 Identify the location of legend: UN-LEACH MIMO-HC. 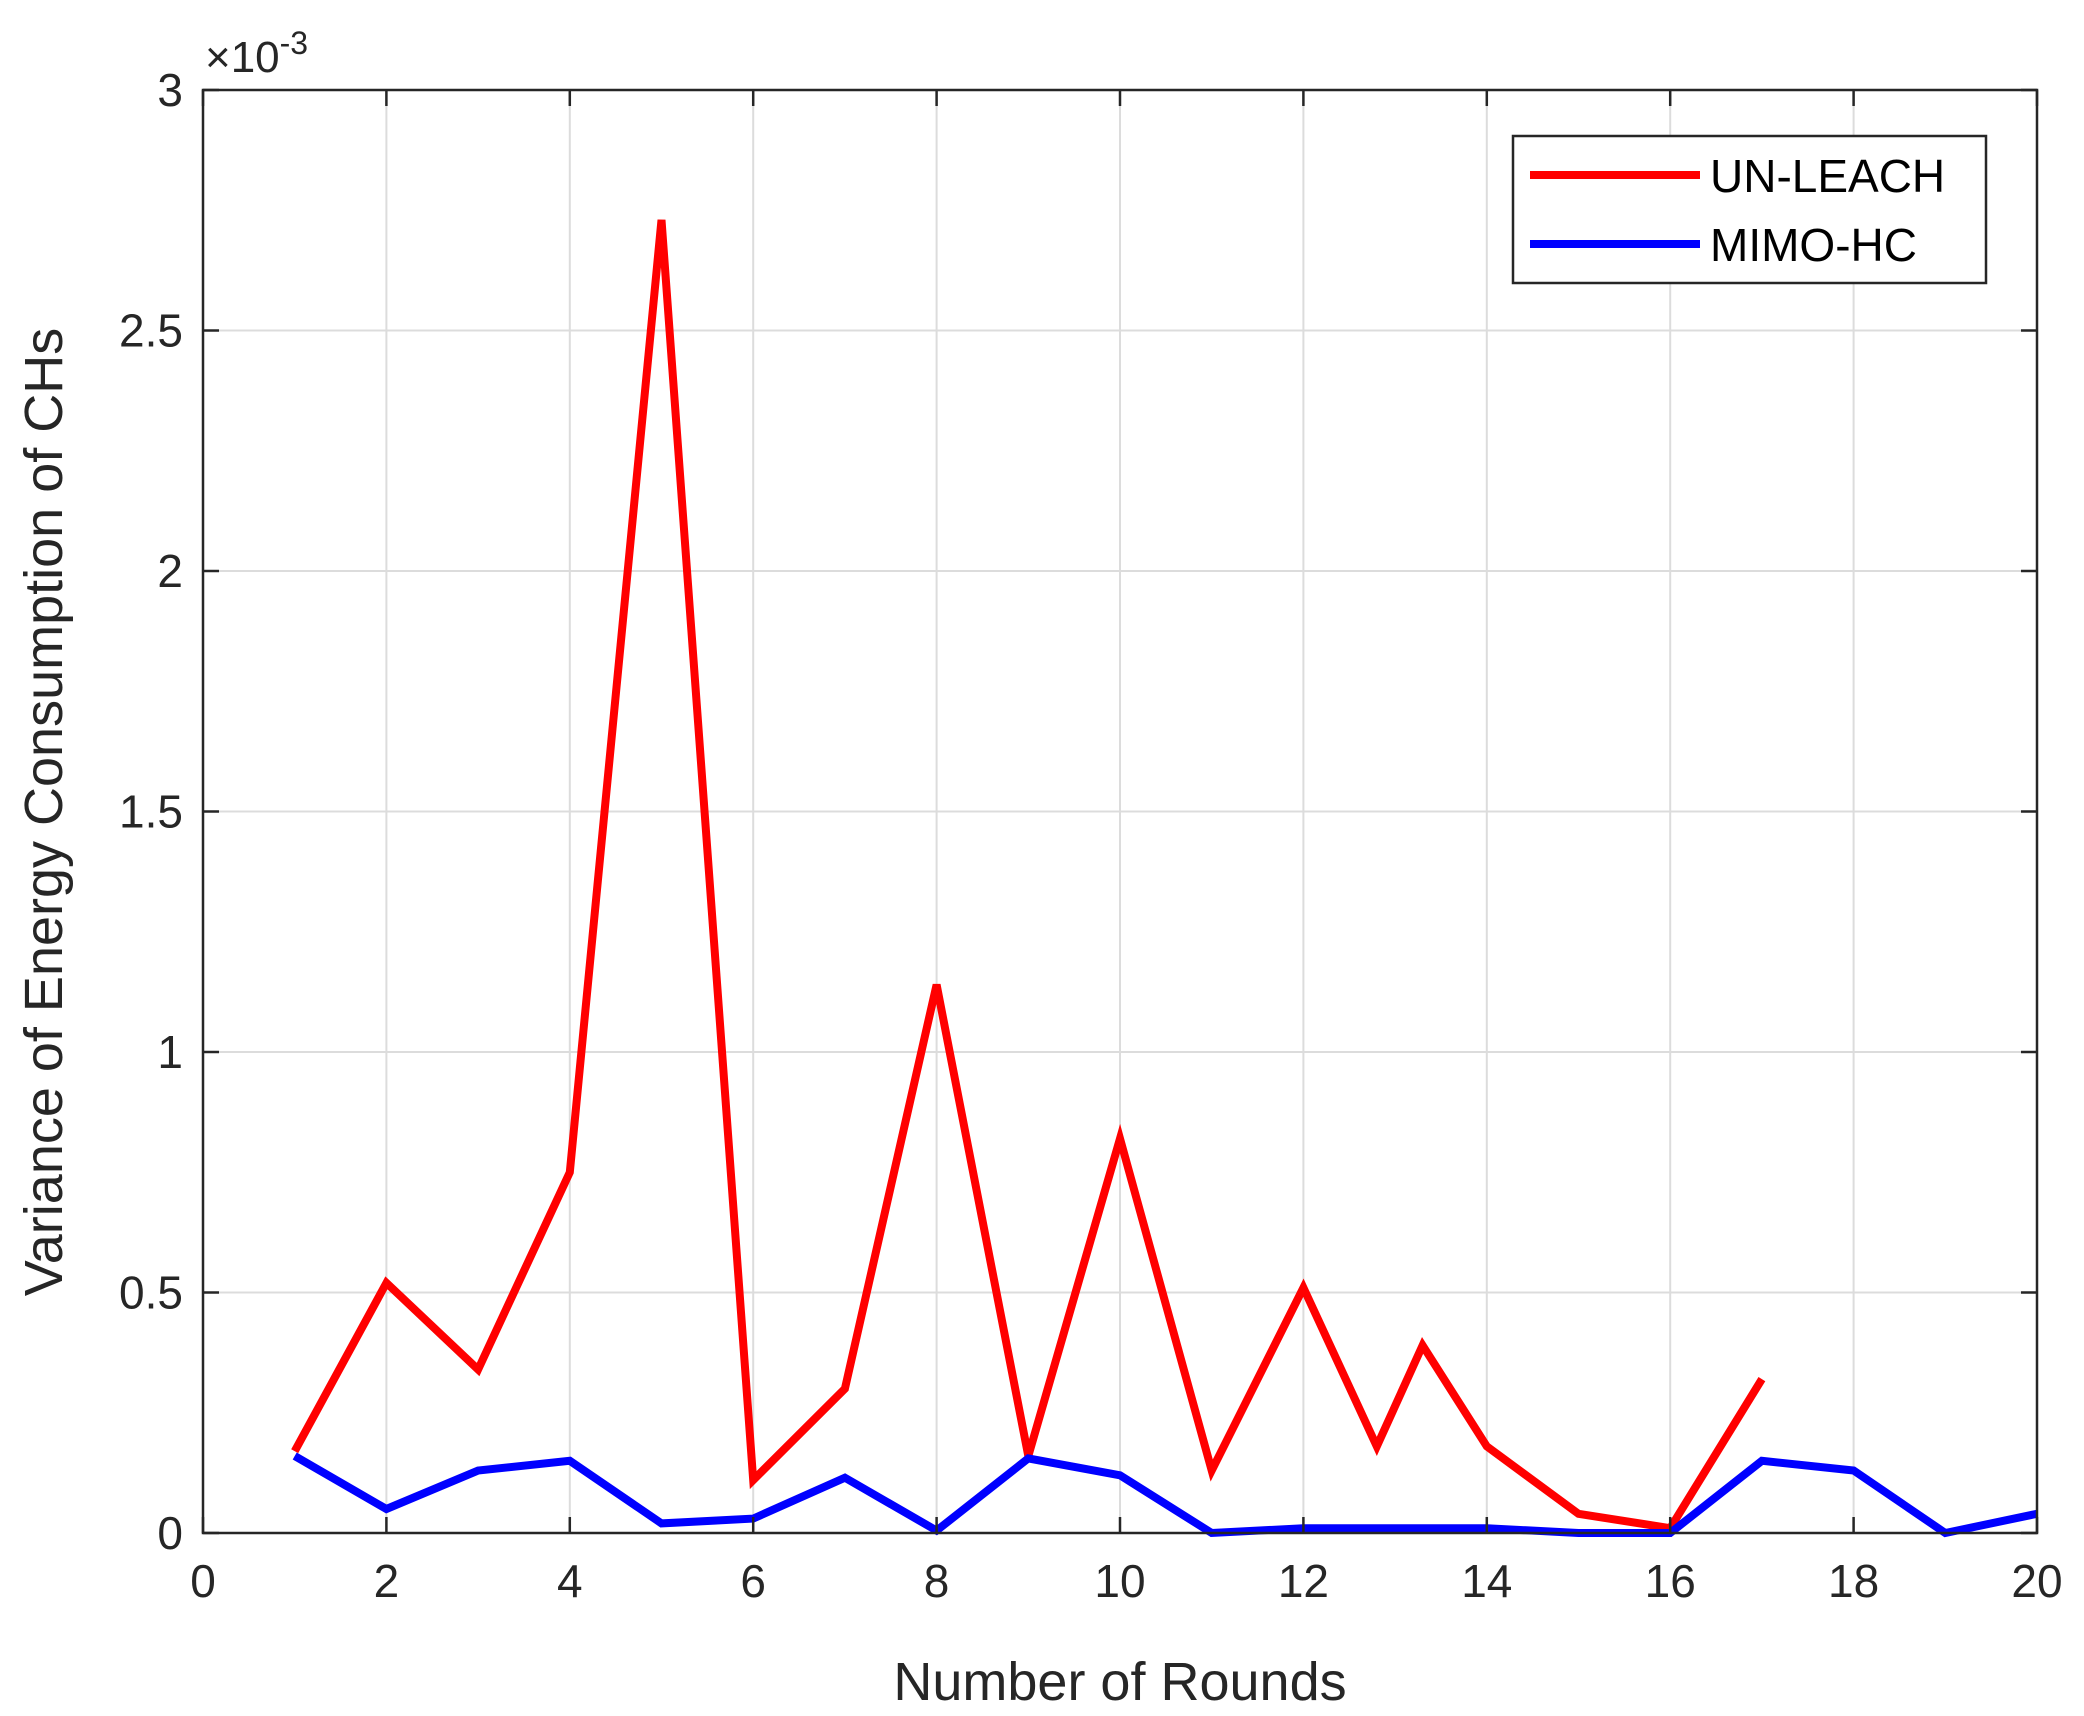
(1749, 209).